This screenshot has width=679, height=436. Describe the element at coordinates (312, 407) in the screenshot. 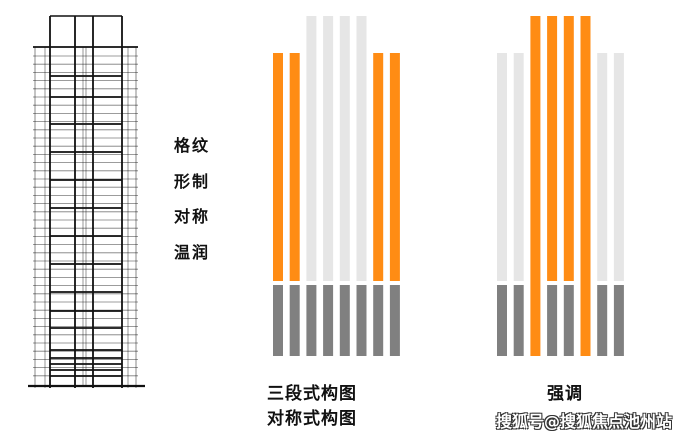

I see `caption-left: 三段式构图 对称式构图` at that location.